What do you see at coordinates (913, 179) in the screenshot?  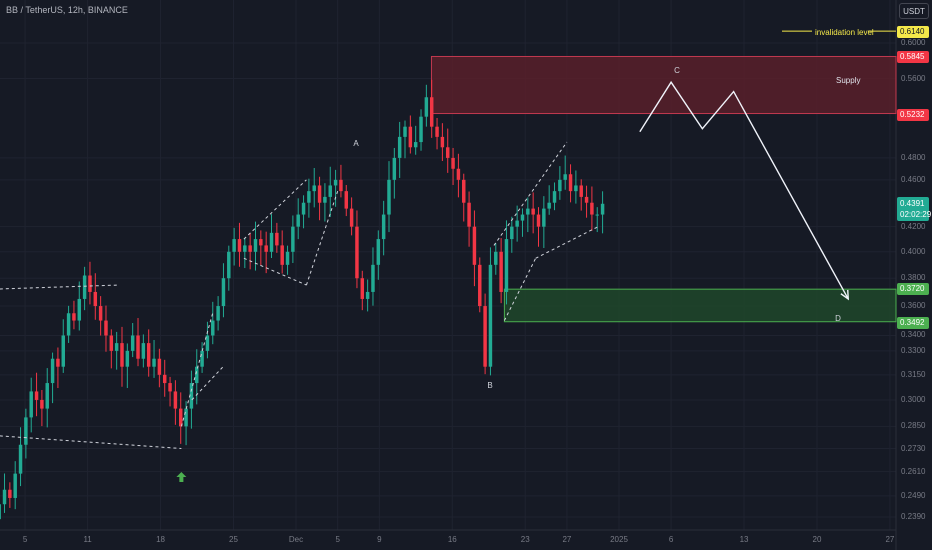 I see `y-tick-label: 0.4600` at bounding box center [913, 179].